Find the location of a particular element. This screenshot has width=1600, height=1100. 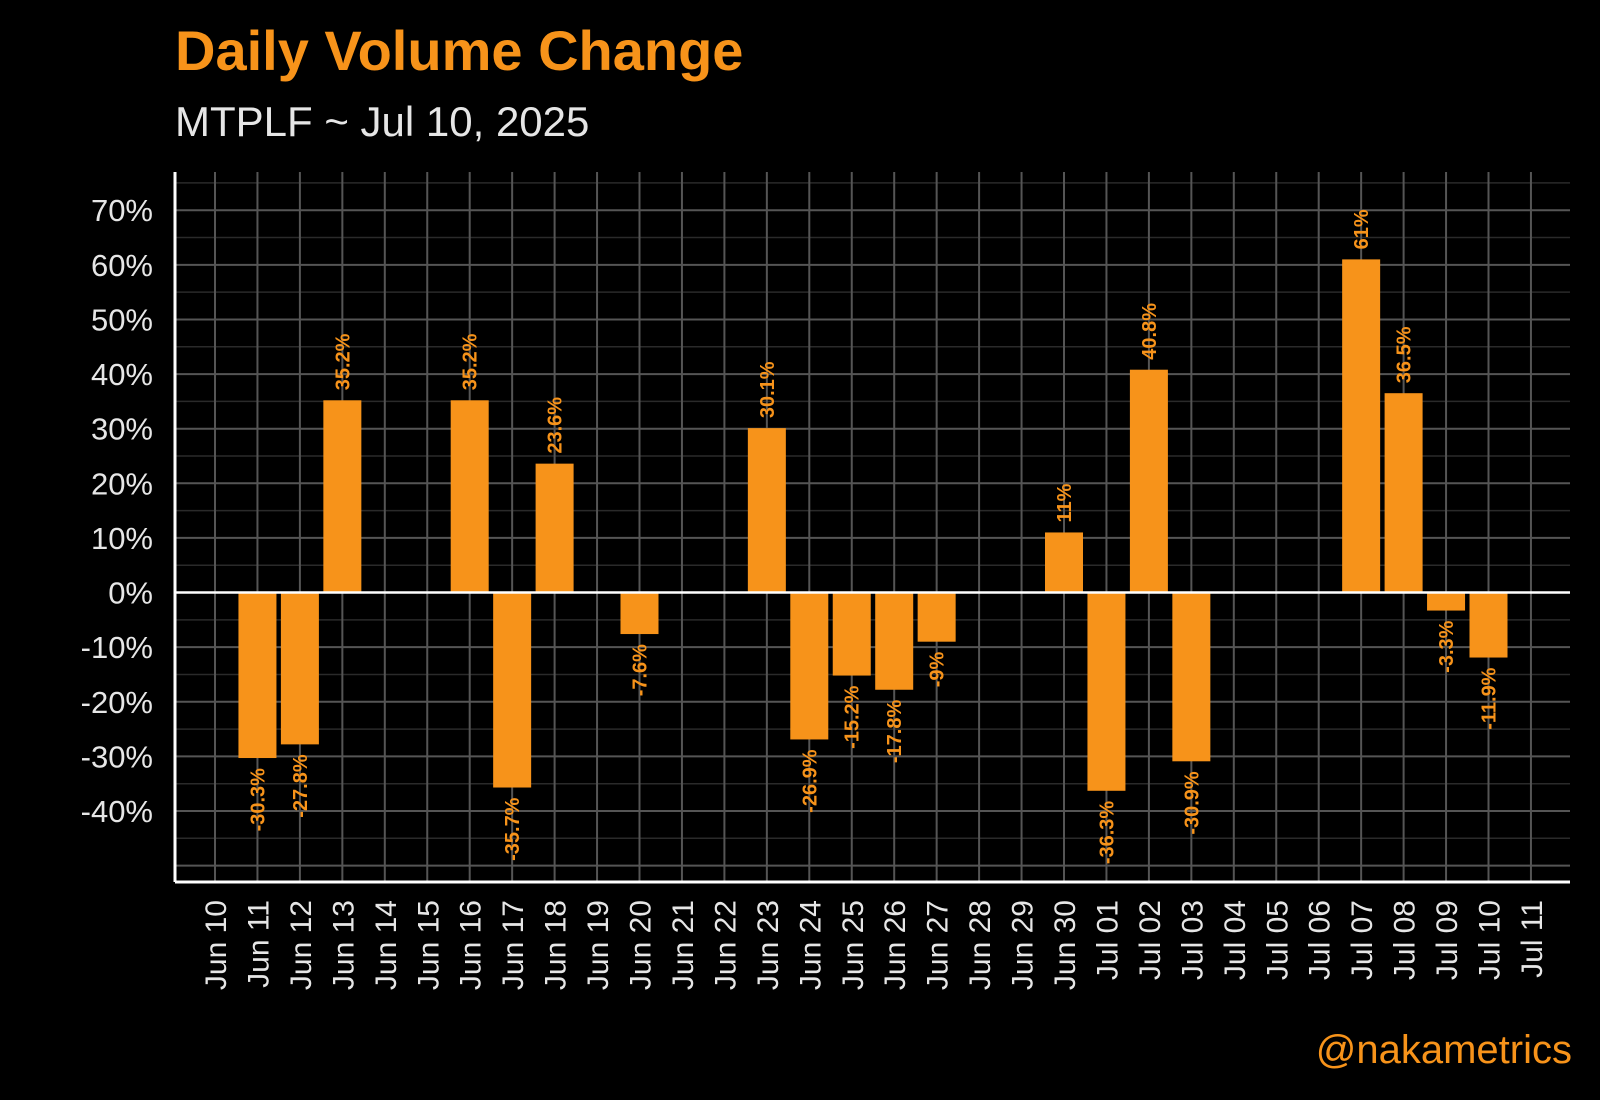

data-label: -3.3% is located at coordinates (1447, 646).